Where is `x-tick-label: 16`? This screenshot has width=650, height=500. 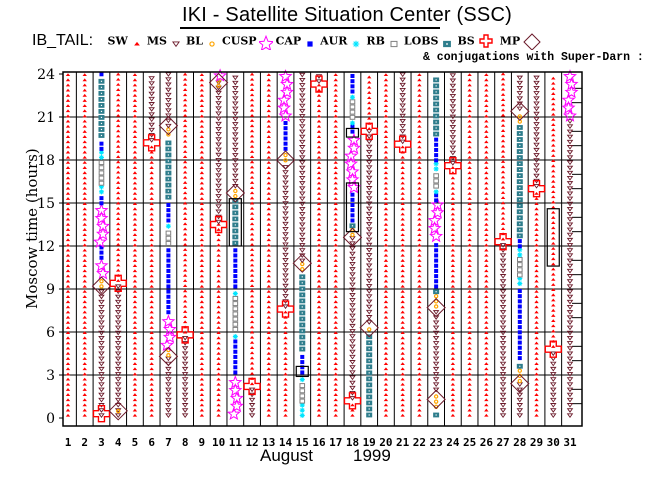 x-tick-label: 16 is located at coordinates (319, 442).